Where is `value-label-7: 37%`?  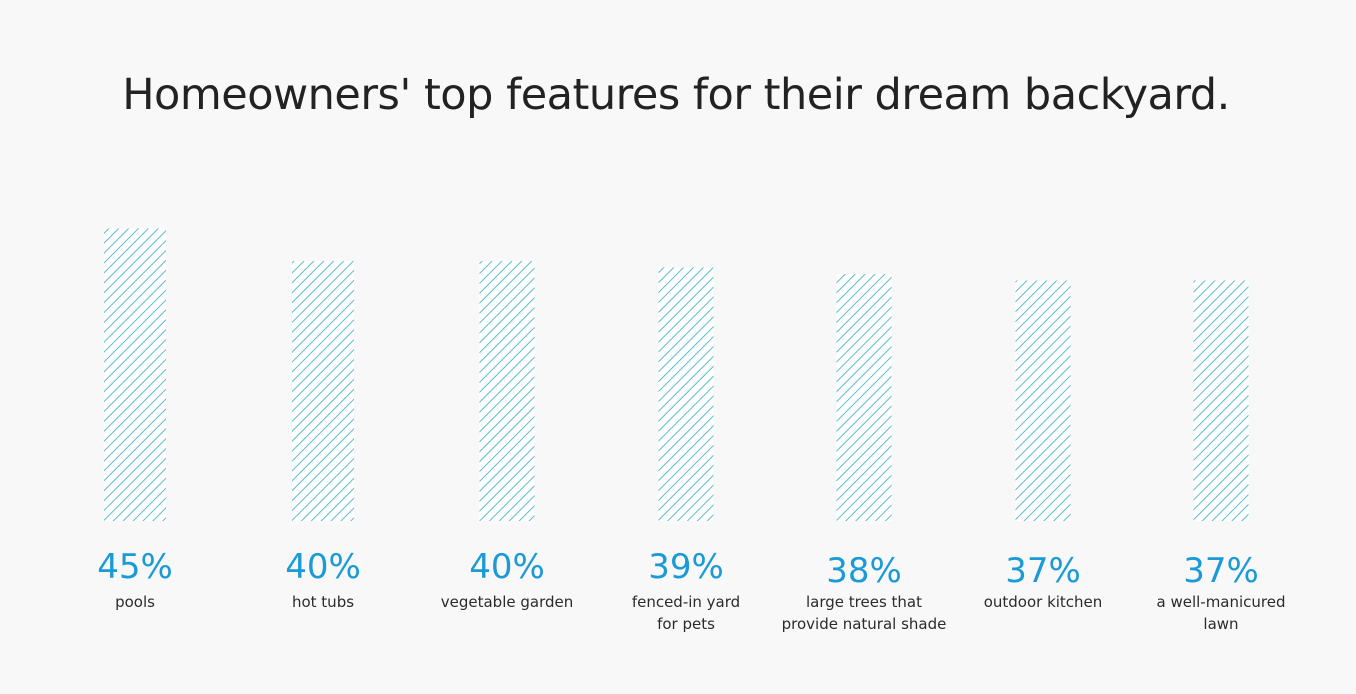 value-label-7: 37% is located at coordinates (1221, 571).